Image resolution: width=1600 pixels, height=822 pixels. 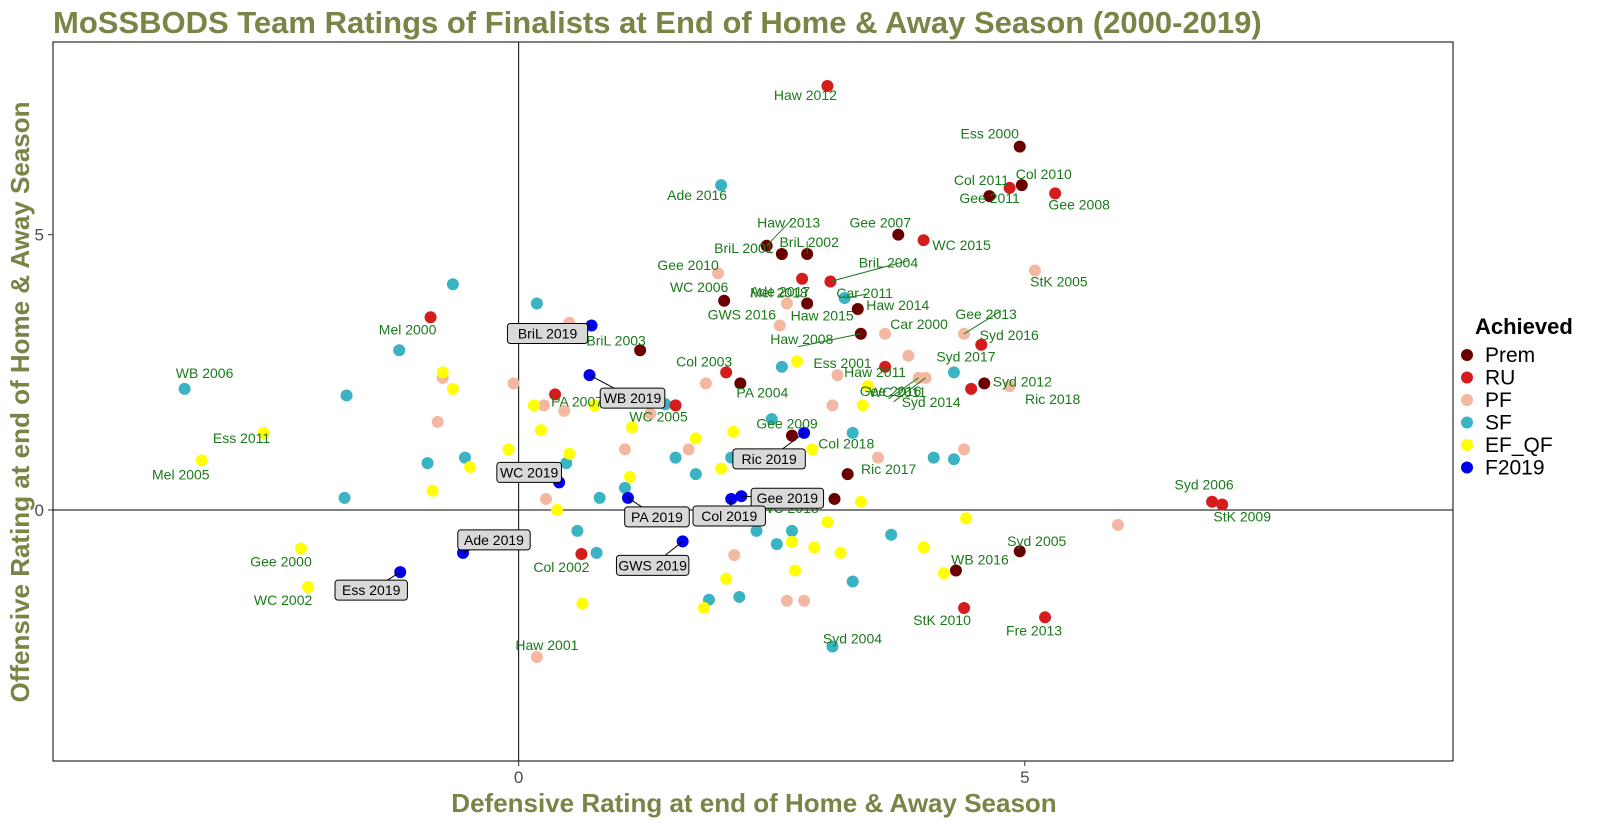 What do you see at coordinates (1515, 468) in the screenshot?
I see `legend-label: F2019` at bounding box center [1515, 468].